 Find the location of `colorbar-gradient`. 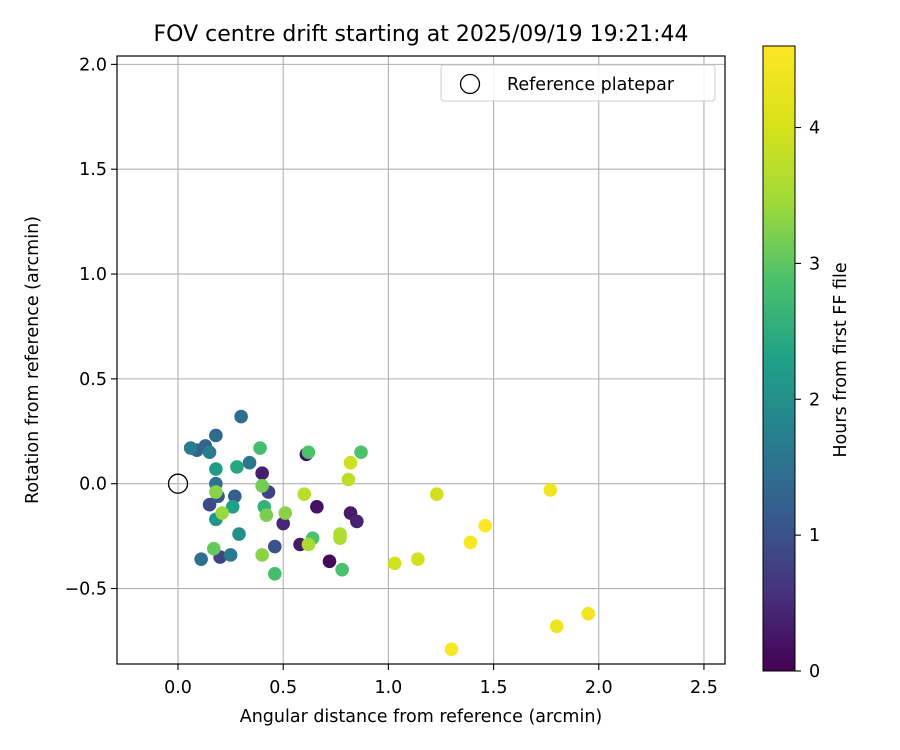

colorbar-gradient is located at coordinates (779, 358).